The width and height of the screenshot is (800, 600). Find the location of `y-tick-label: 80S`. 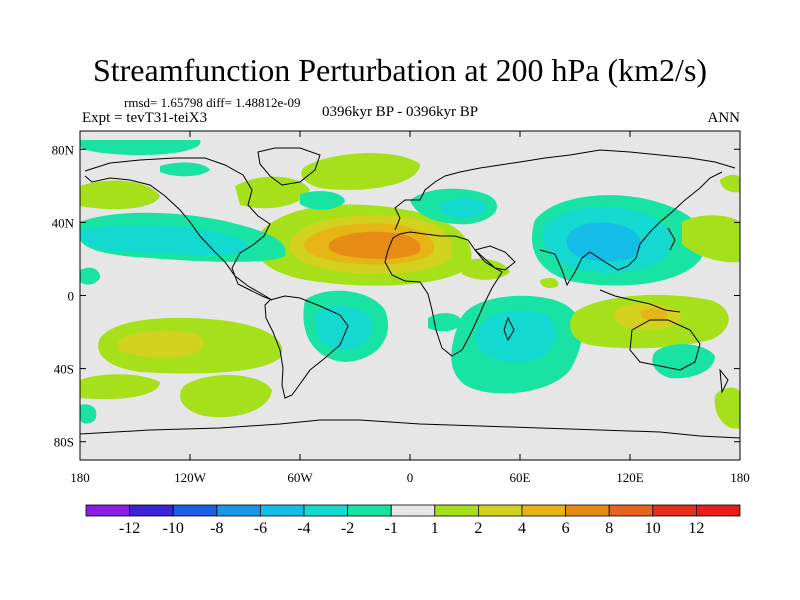

y-tick-label: 80S is located at coordinates (64, 442).